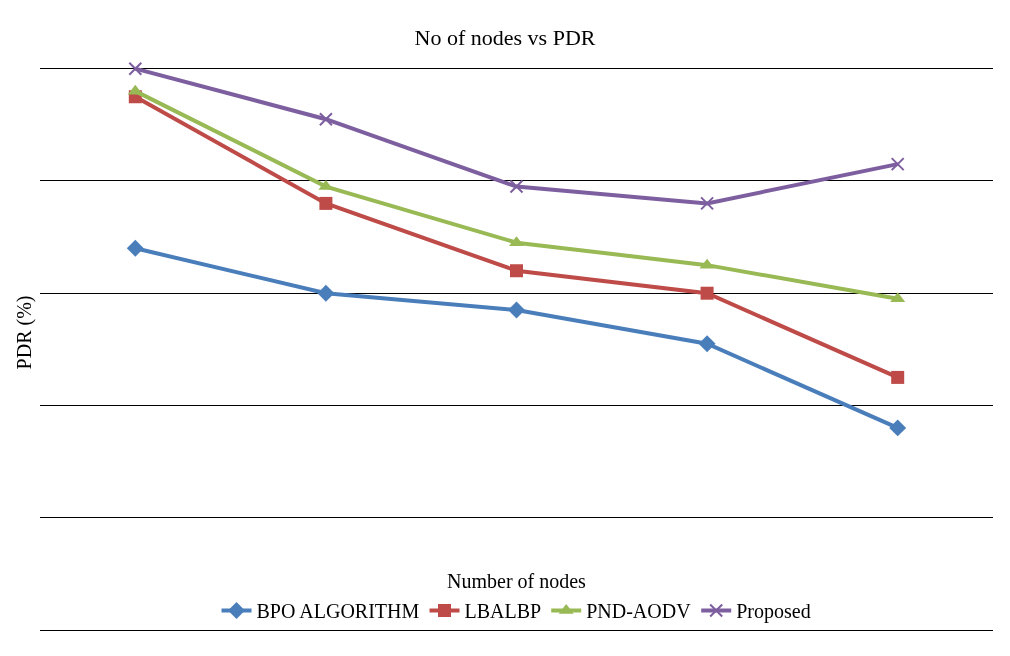 This screenshot has width=1010, height=656. I want to click on legend-label: Proposed, so click(773, 612).